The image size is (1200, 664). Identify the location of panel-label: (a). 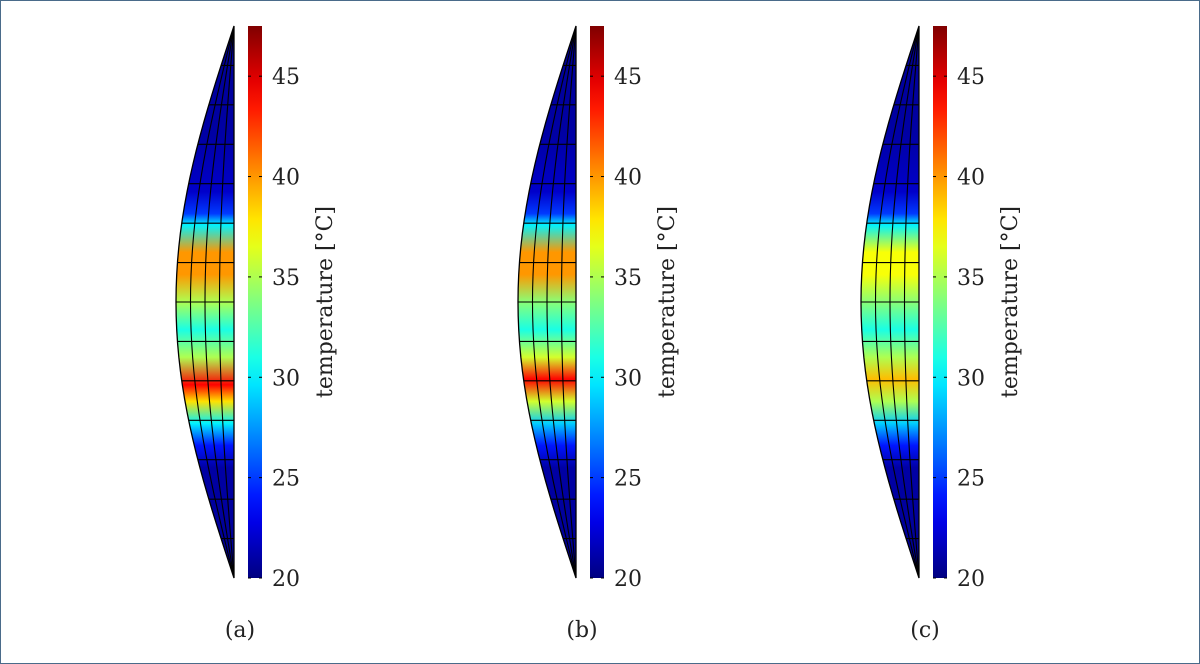
(240, 630).